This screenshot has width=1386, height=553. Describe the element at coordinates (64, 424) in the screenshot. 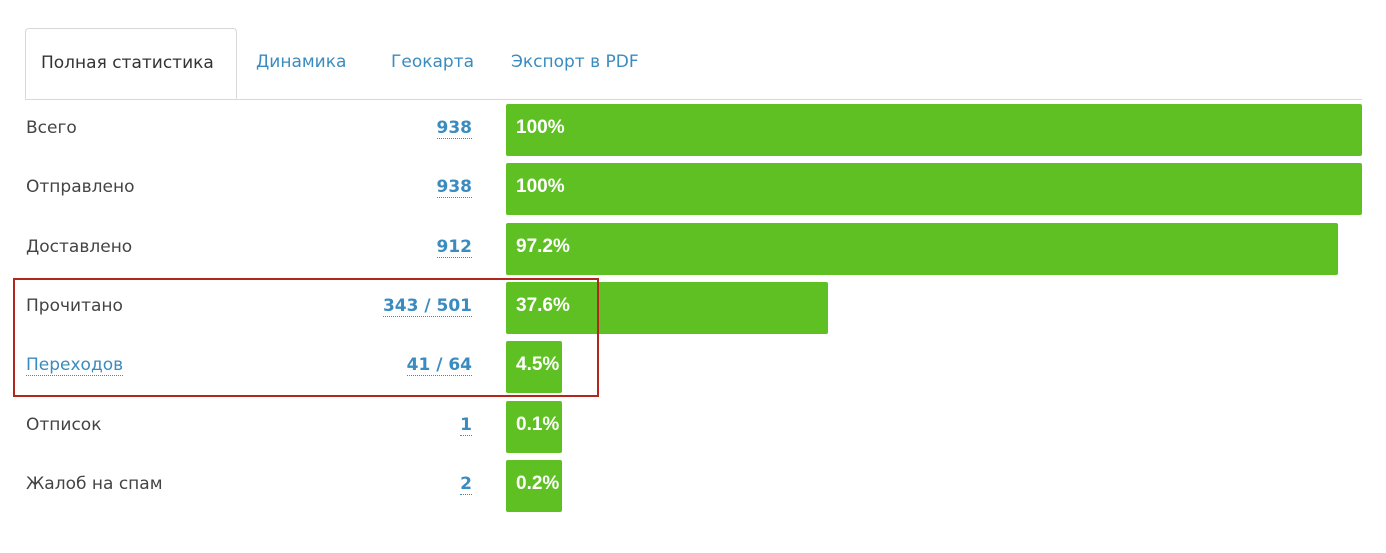

I see `row-label: Отписок` at that location.